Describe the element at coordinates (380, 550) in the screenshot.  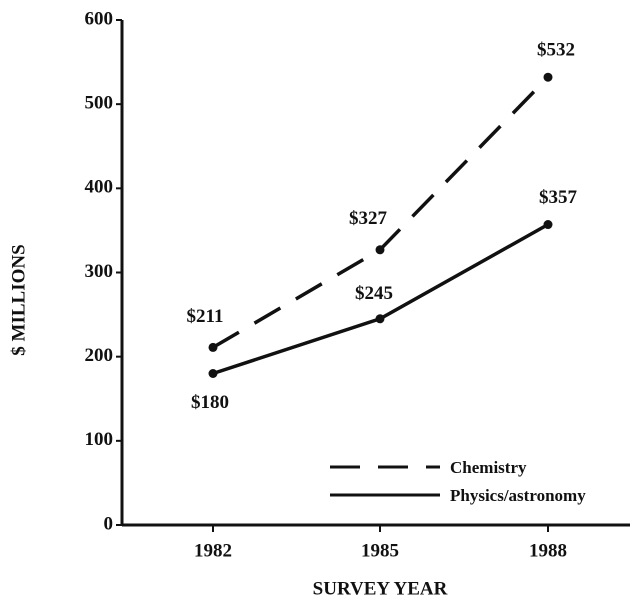
I see `x-tick-label: 1985` at that location.